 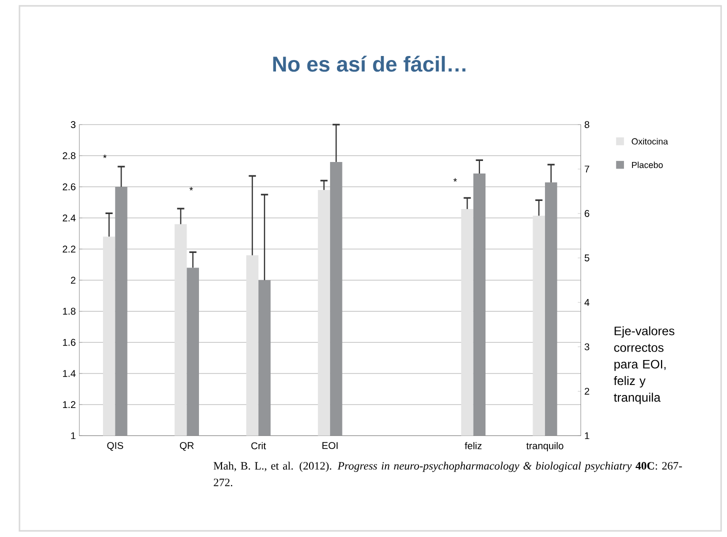 What do you see at coordinates (545, 447) in the screenshot?
I see `x-tick-label: tranquilo` at bounding box center [545, 447].